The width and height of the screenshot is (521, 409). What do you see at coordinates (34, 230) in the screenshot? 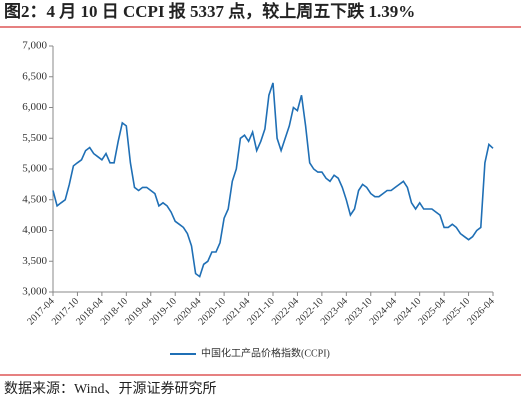
I see `y-tick-label: 4,000` at bounding box center [34, 230].